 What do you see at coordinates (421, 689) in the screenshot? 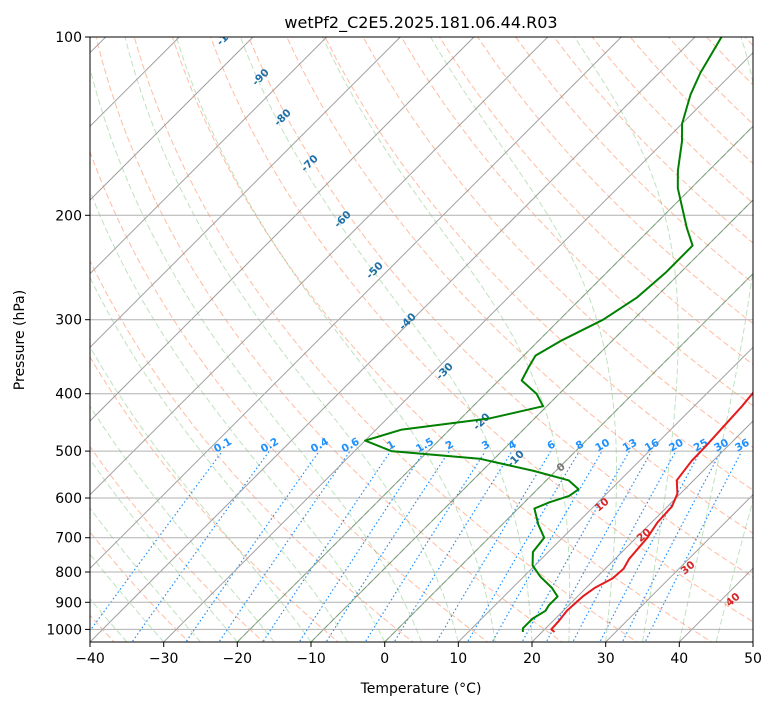
I see `x-axis-label: Temperature (°C)` at bounding box center [421, 689].